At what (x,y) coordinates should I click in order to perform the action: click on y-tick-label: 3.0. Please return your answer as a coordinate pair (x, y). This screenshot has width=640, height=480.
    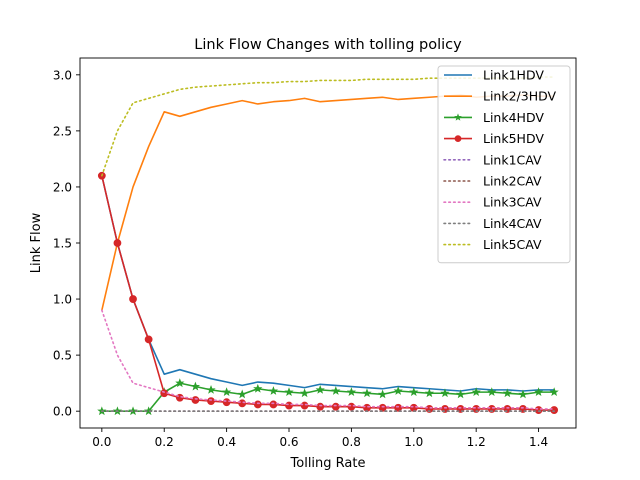
    Looking at the image, I should click on (62, 75).